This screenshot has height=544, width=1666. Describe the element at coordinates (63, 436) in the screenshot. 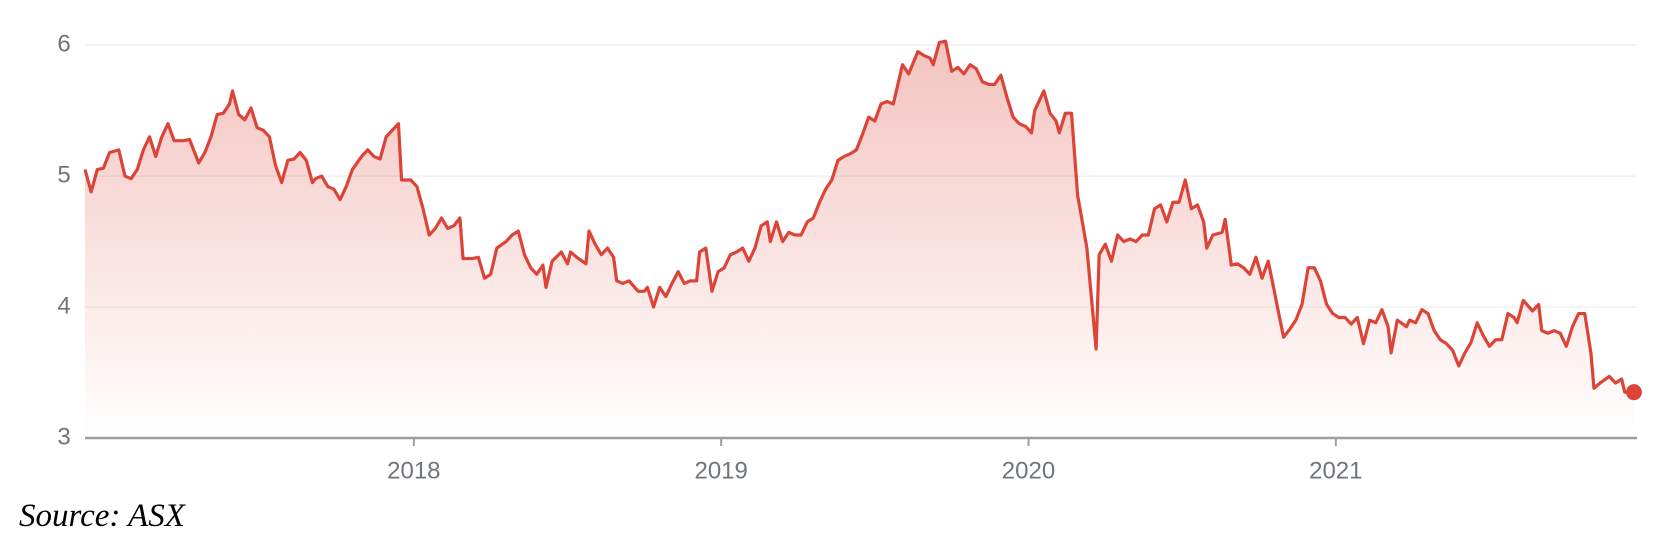

I see `y-tick-label: 3` at that location.